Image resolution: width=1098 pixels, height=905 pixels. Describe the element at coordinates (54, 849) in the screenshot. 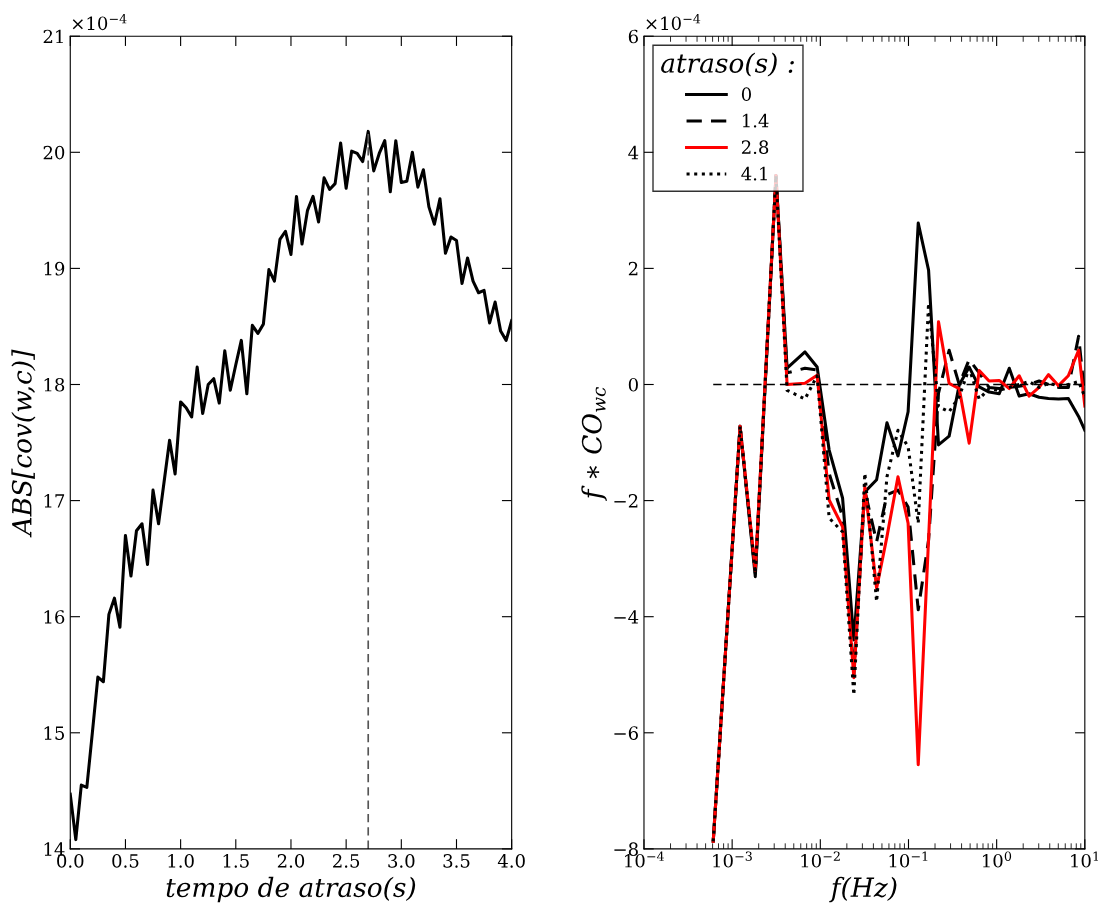

I see `y-tick-label: 14` at that location.